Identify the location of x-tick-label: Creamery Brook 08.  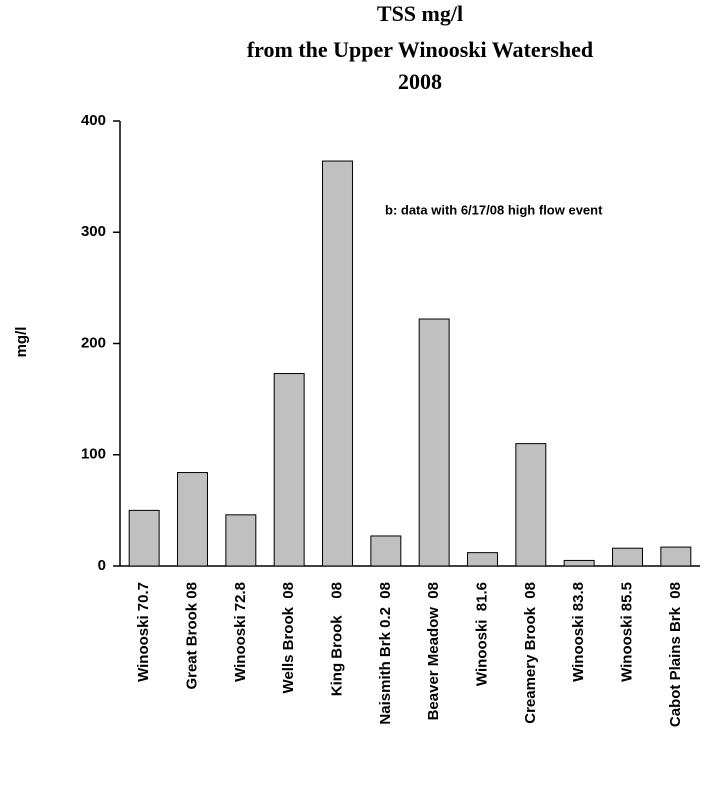
(530, 653).